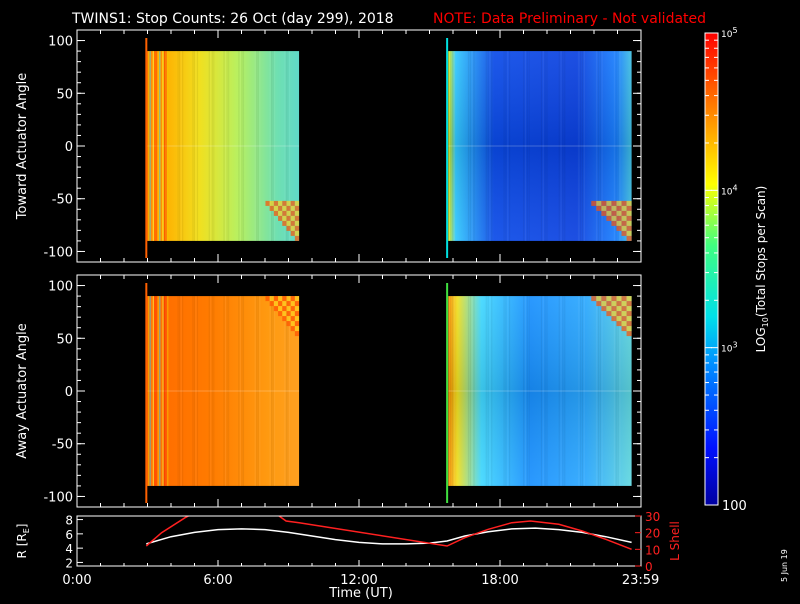 This screenshot has width=800, height=604. I want to click on colorbar-tick-label: 104, so click(729, 190).